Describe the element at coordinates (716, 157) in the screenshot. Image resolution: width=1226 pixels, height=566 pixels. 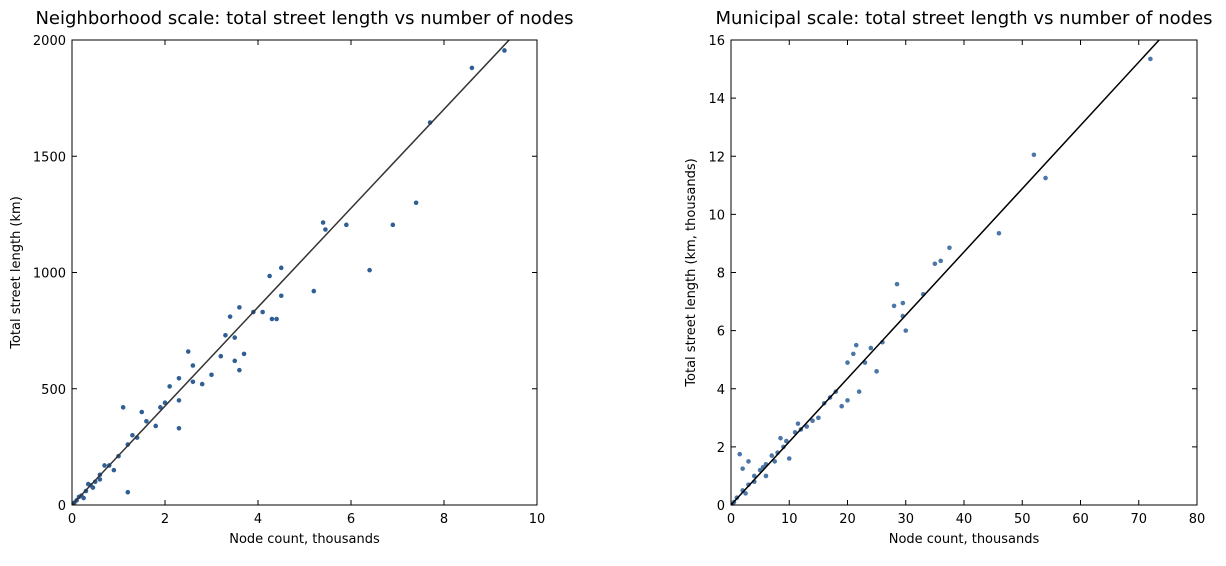
I see `y-tick-label: 12` at that location.